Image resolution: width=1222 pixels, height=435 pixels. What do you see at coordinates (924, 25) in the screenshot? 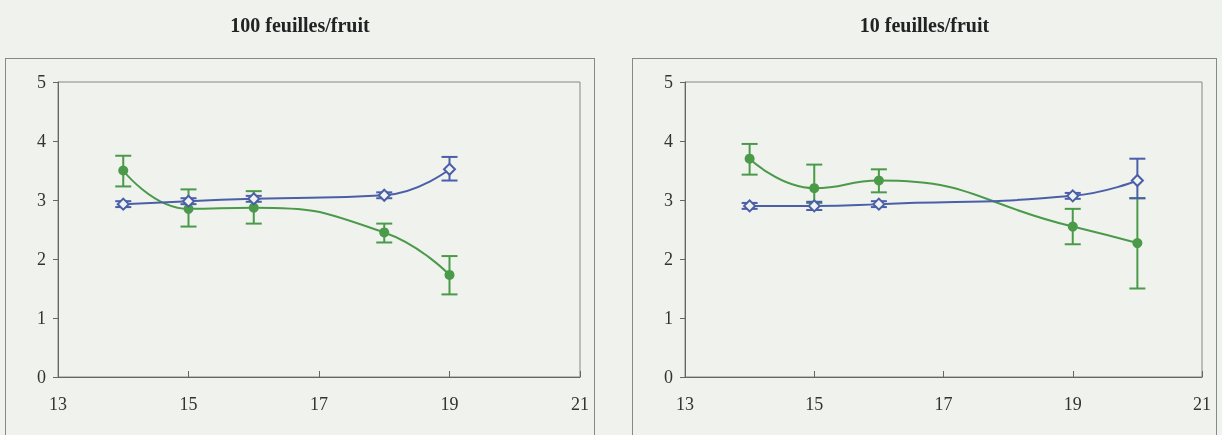
I see `chart-title: 10 feuilles/fruit` at bounding box center [924, 25].